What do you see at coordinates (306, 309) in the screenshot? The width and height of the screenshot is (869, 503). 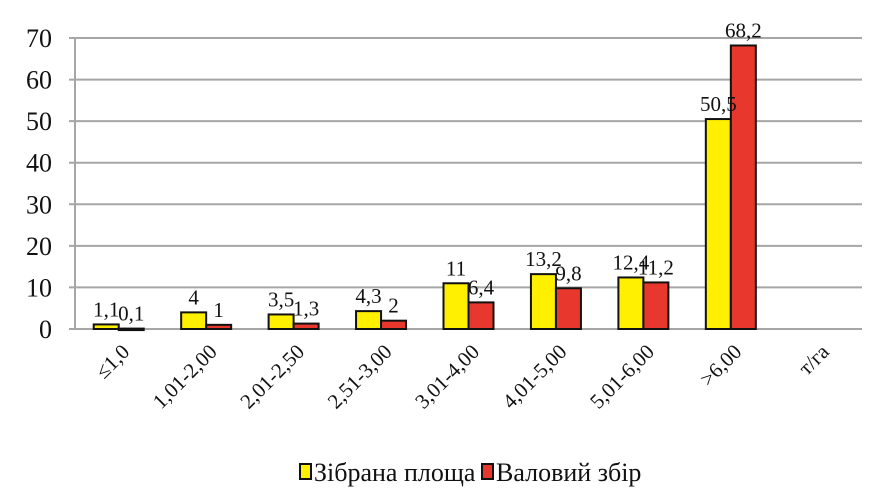 I see `data-label: 1,3` at bounding box center [306, 309].